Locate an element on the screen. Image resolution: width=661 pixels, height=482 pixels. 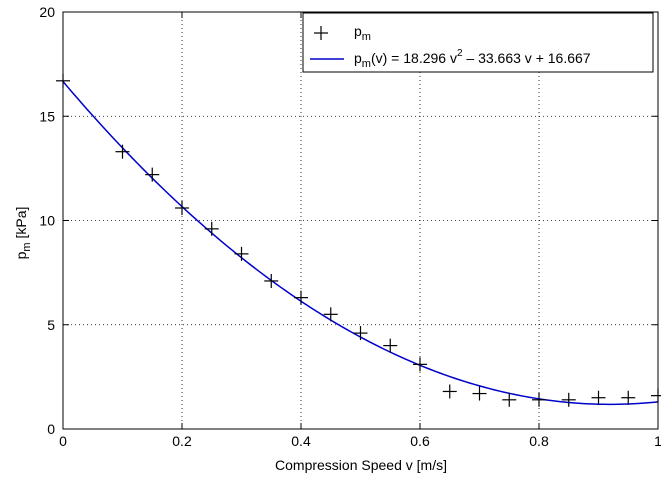
y-tick-labels: 0 5 10 15 20 is located at coordinates (47, 220).